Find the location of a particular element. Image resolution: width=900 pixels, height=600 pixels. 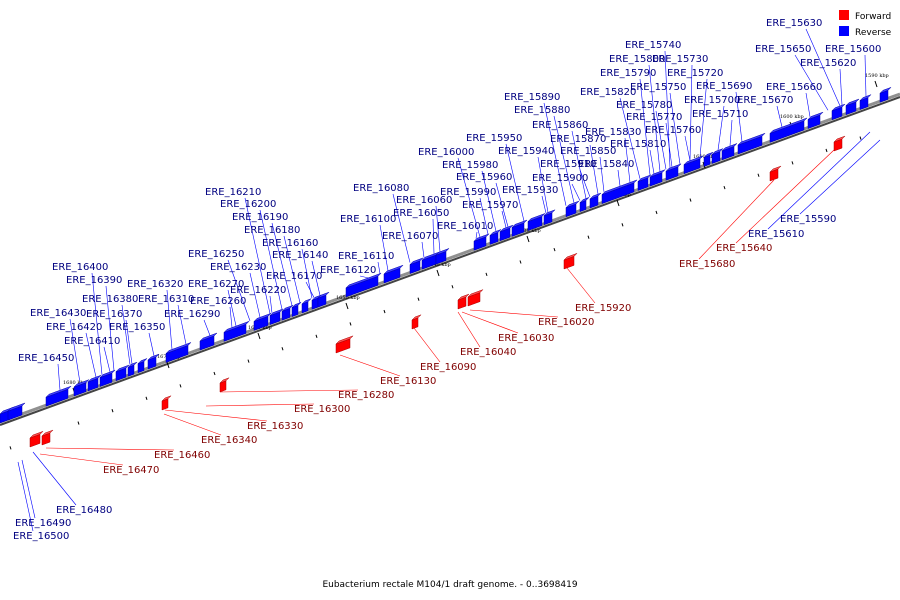

reverse-gene-label: ERE_16160 is located at coordinates (290, 243).